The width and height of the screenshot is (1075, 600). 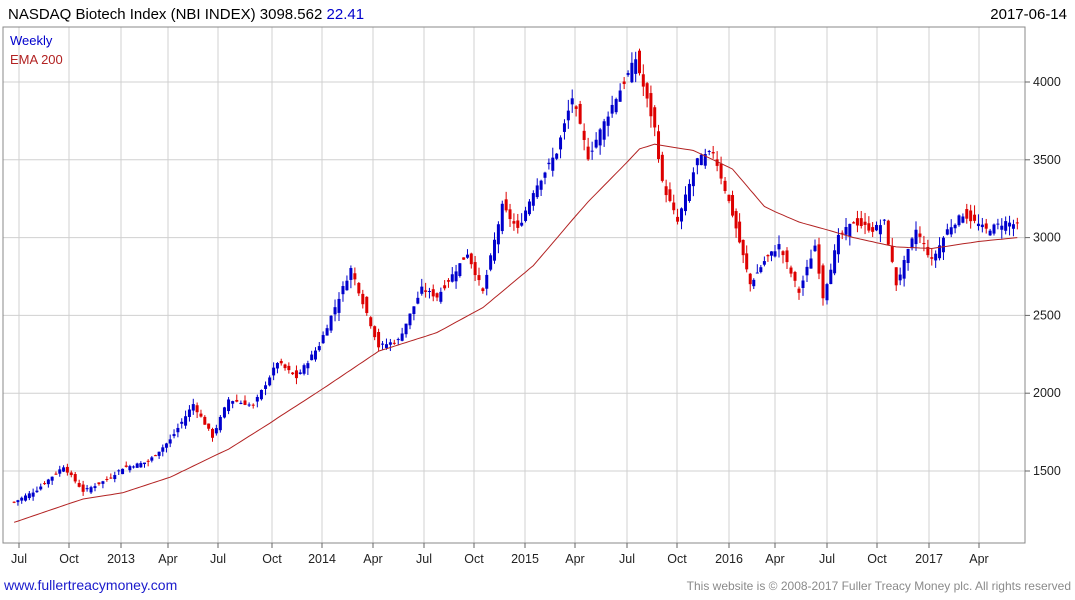 I want to click on x-tick-label: Oct, so click(x=677, y=559).